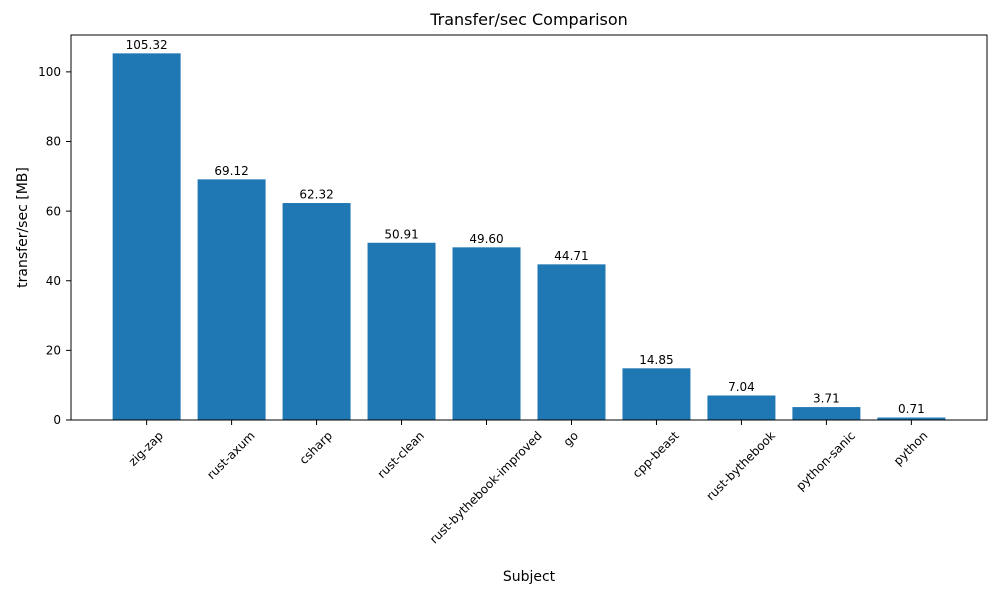 The height and width of the screenshot is (600, 1000). Describe the element at coordinates (911, 418) in the screenshot. I see `bar-python` at that location.